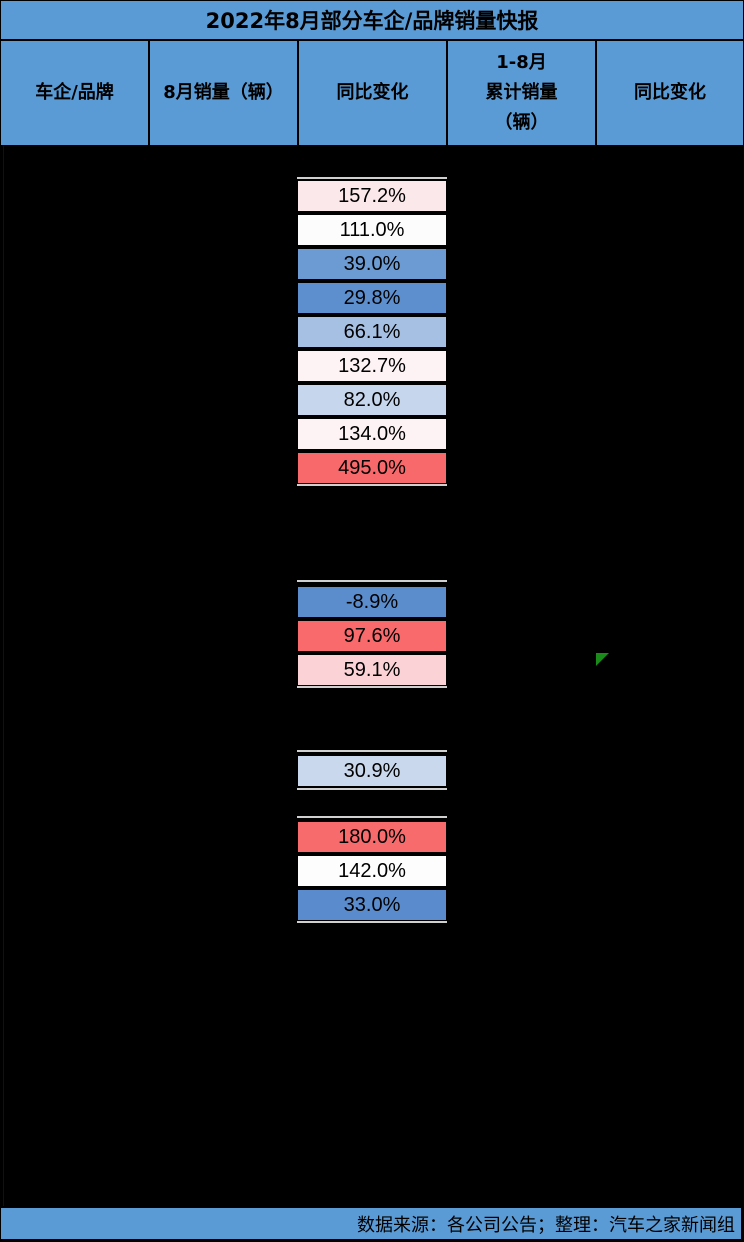 This screenshot has height=1242, width=744. Describe the element at coordinates (670, 93) in the screenshot. I see `header-ytd-yoy-change: 同比变化` at that location.